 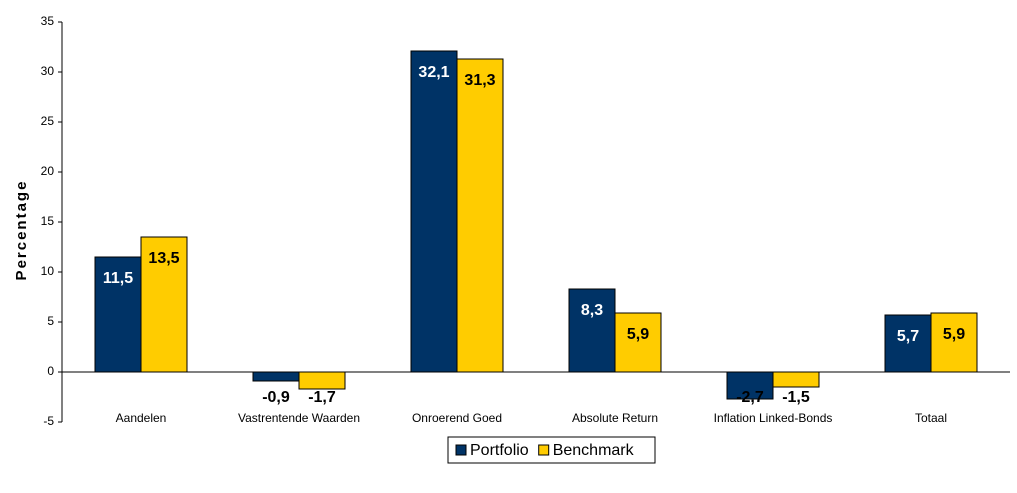 I want to click on value-label: 8,3, so click(x=592, y=310).